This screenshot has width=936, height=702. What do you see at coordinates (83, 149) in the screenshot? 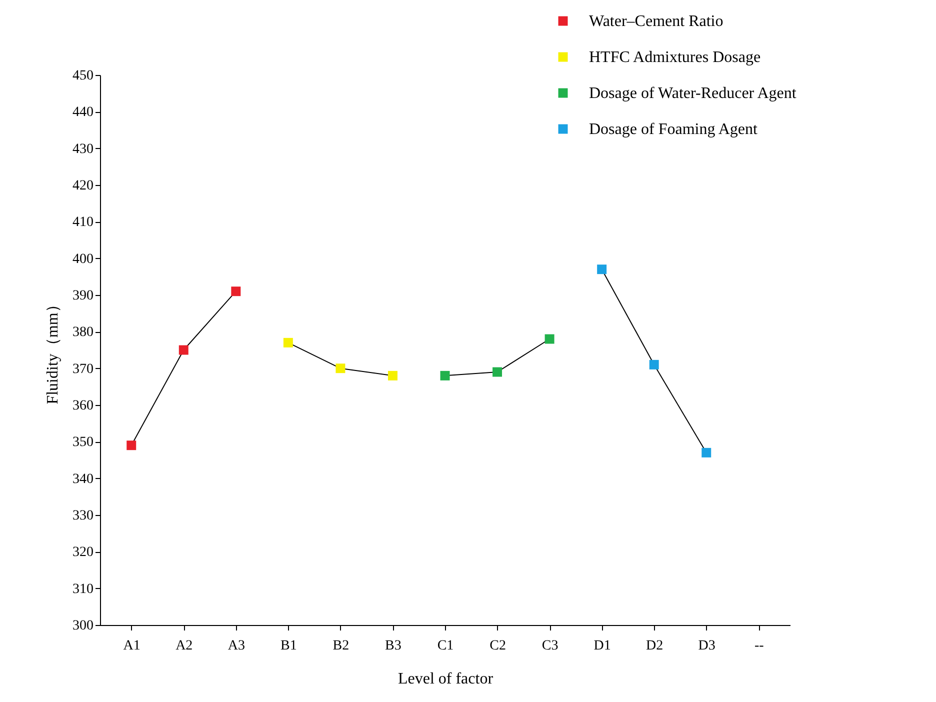
I see `y-tick-label: 430` at bounding box center [83, 149].